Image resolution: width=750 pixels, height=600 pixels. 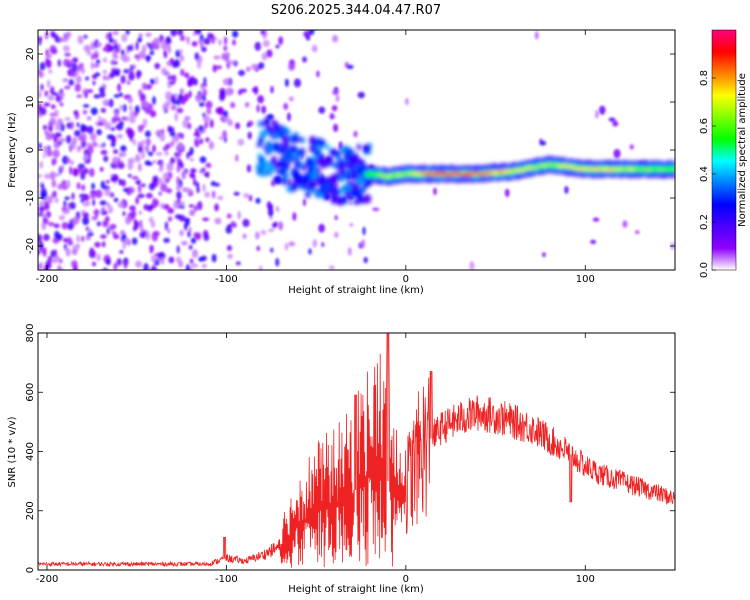 What do you see at coordinates (30, 198) in the screenshot?
I see `spectrogram-y-tick-label: -10` at bounding box center [30, 198].